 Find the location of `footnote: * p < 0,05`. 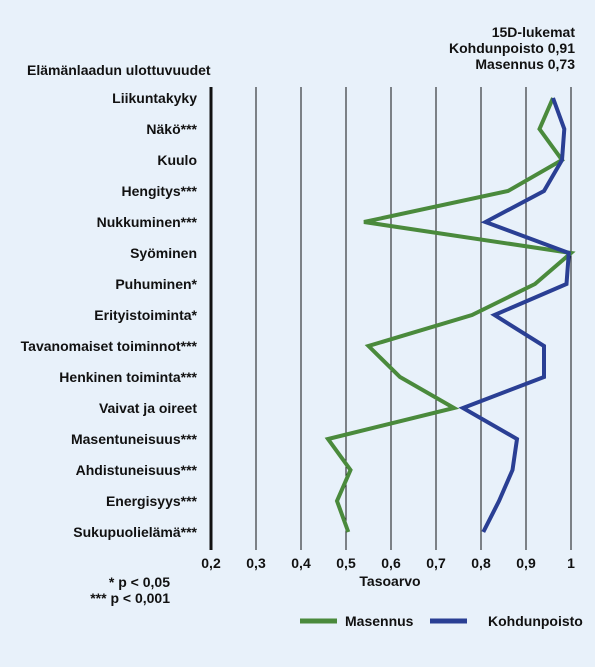

footnote: * p < 0,05 is located at coordinates (139, 582).